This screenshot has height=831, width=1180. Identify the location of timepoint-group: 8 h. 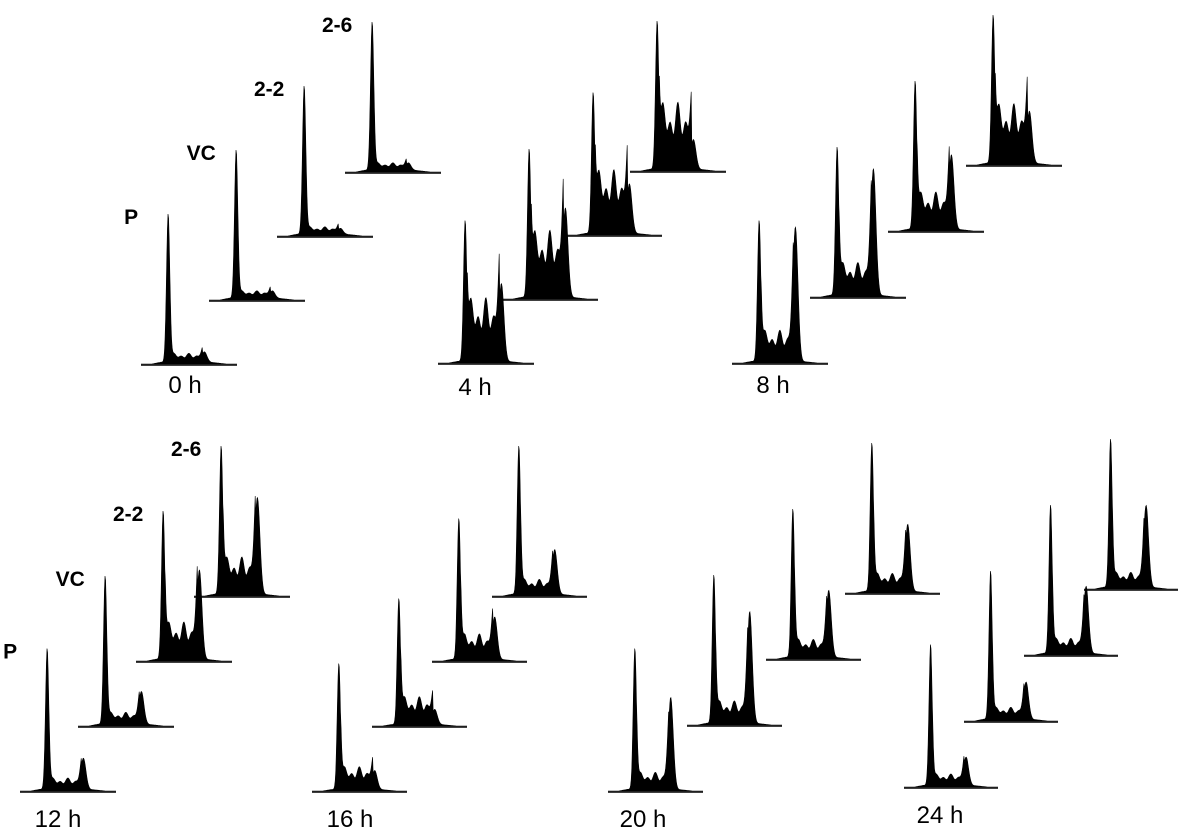
(897, 206).